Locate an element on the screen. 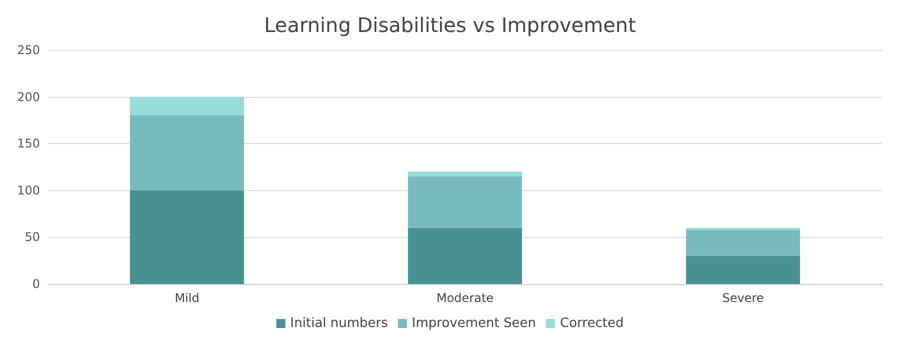 The height and width of the screenshot is (347, 900). legend-label: Corrected is located at coordinates (592, 323).